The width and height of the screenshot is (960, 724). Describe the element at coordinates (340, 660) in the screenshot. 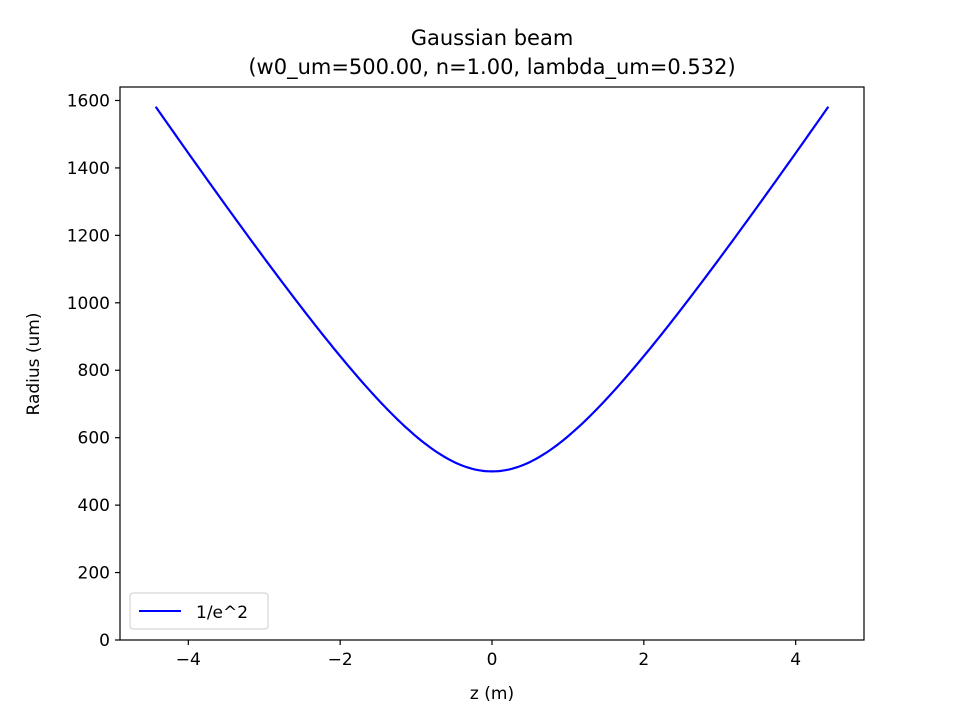

I see `x-tick-label: −2` at that location.